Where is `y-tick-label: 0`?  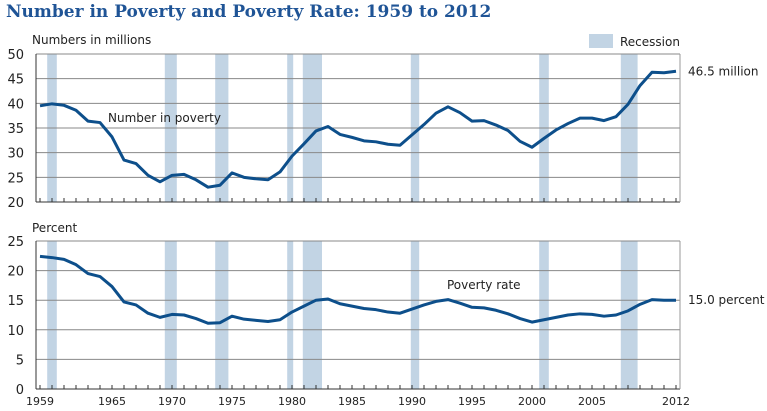
y-tick-label: 0 is located at coordinates (20, 390).